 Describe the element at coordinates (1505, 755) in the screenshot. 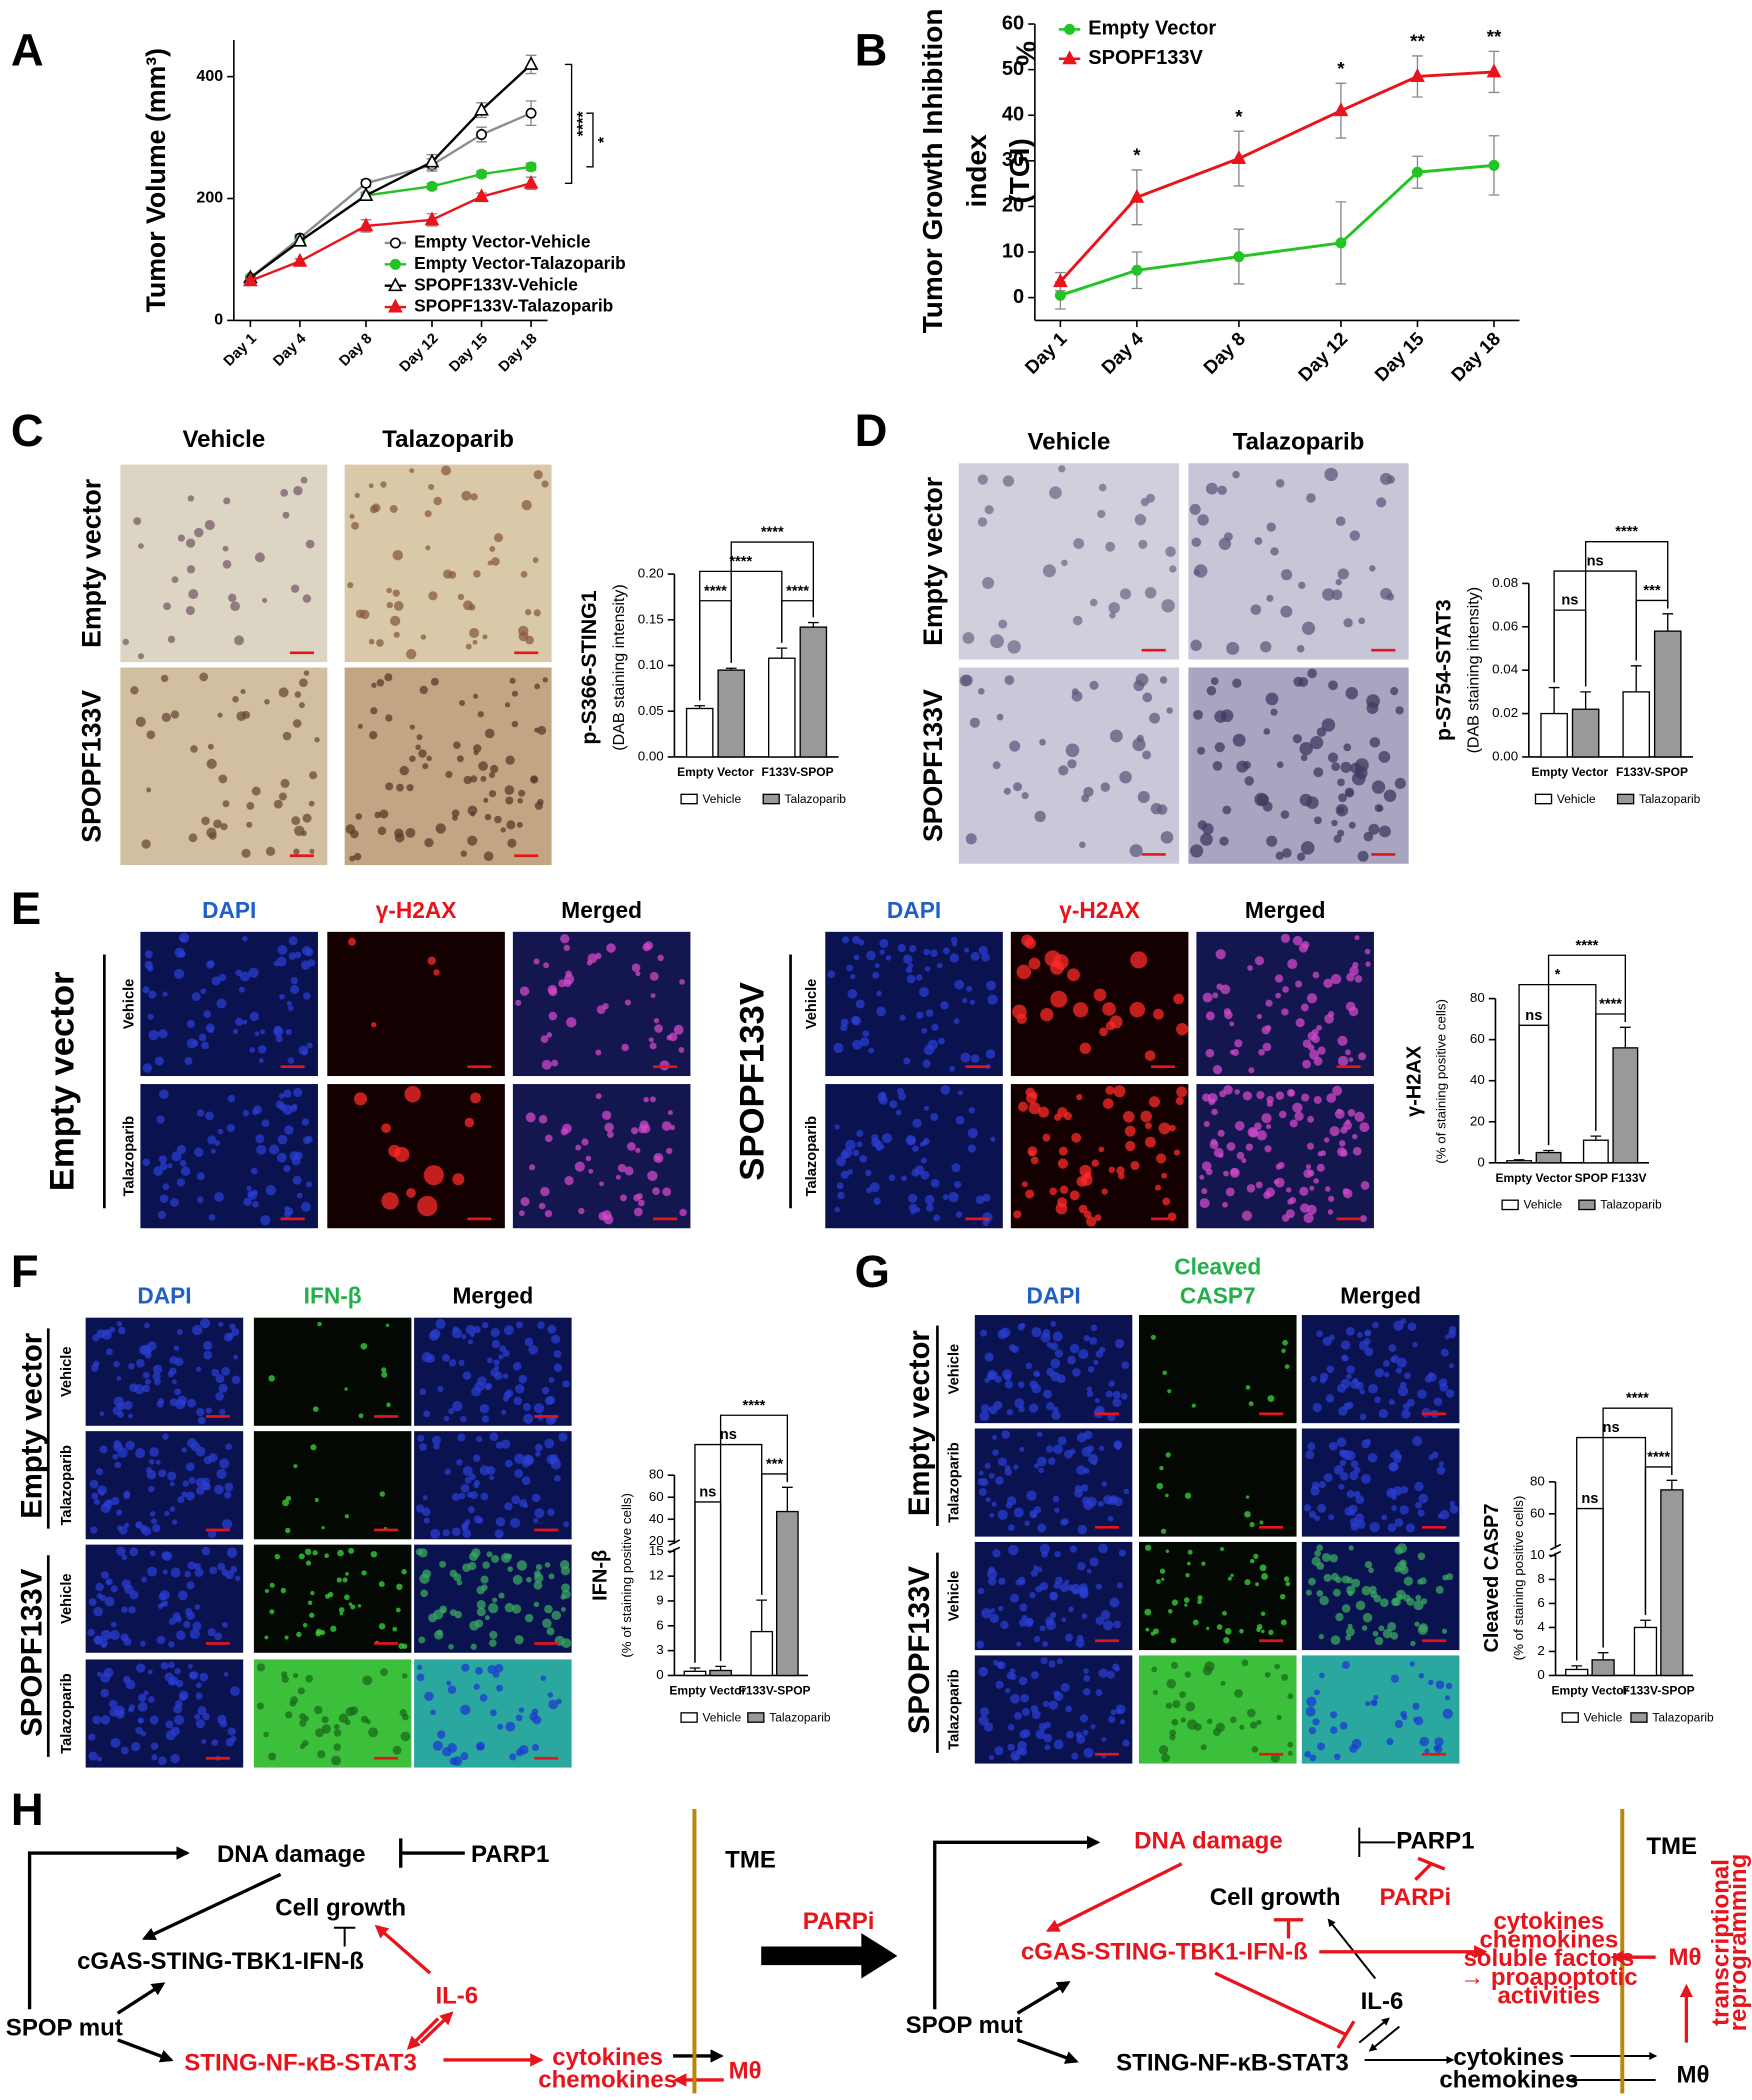

I see `y-tick-label: 0.00` at that location.